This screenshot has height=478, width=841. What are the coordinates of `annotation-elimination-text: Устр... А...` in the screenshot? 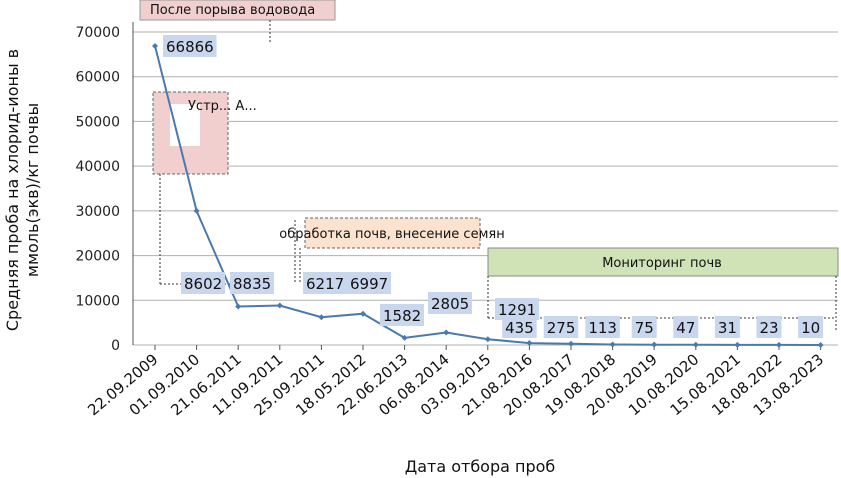 It's located at (222, 106).